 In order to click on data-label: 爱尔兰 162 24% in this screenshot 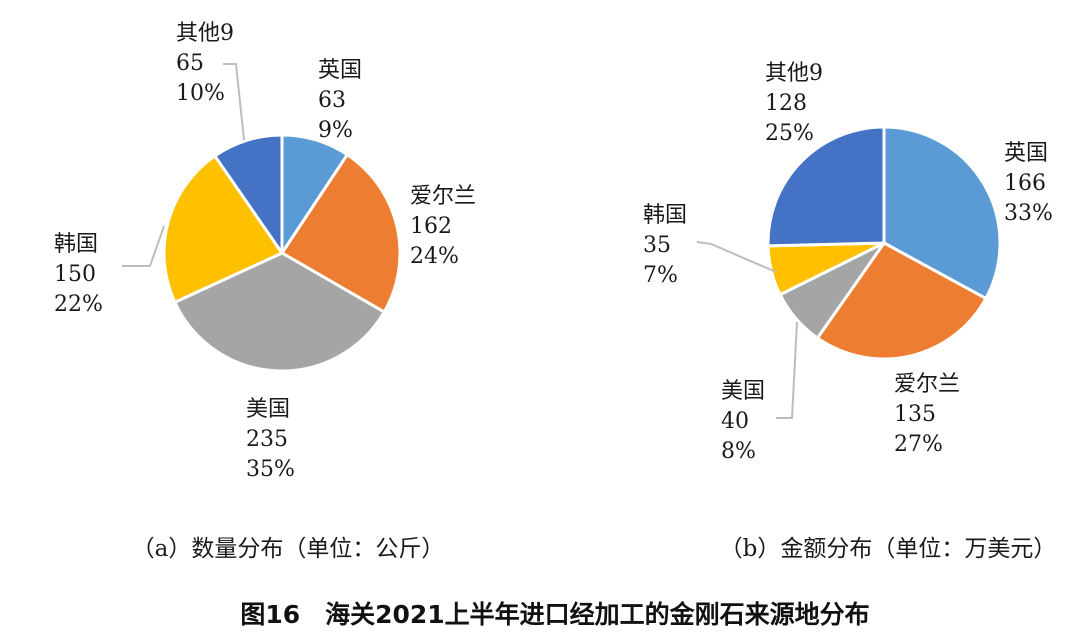, I will do `click(443, 226)`.